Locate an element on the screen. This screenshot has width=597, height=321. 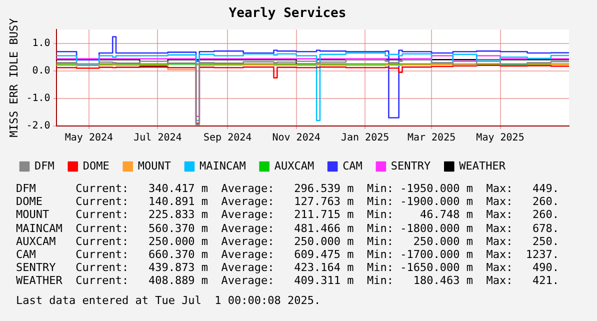
legend-label: SENTRY is located at coordinates (411, 165).